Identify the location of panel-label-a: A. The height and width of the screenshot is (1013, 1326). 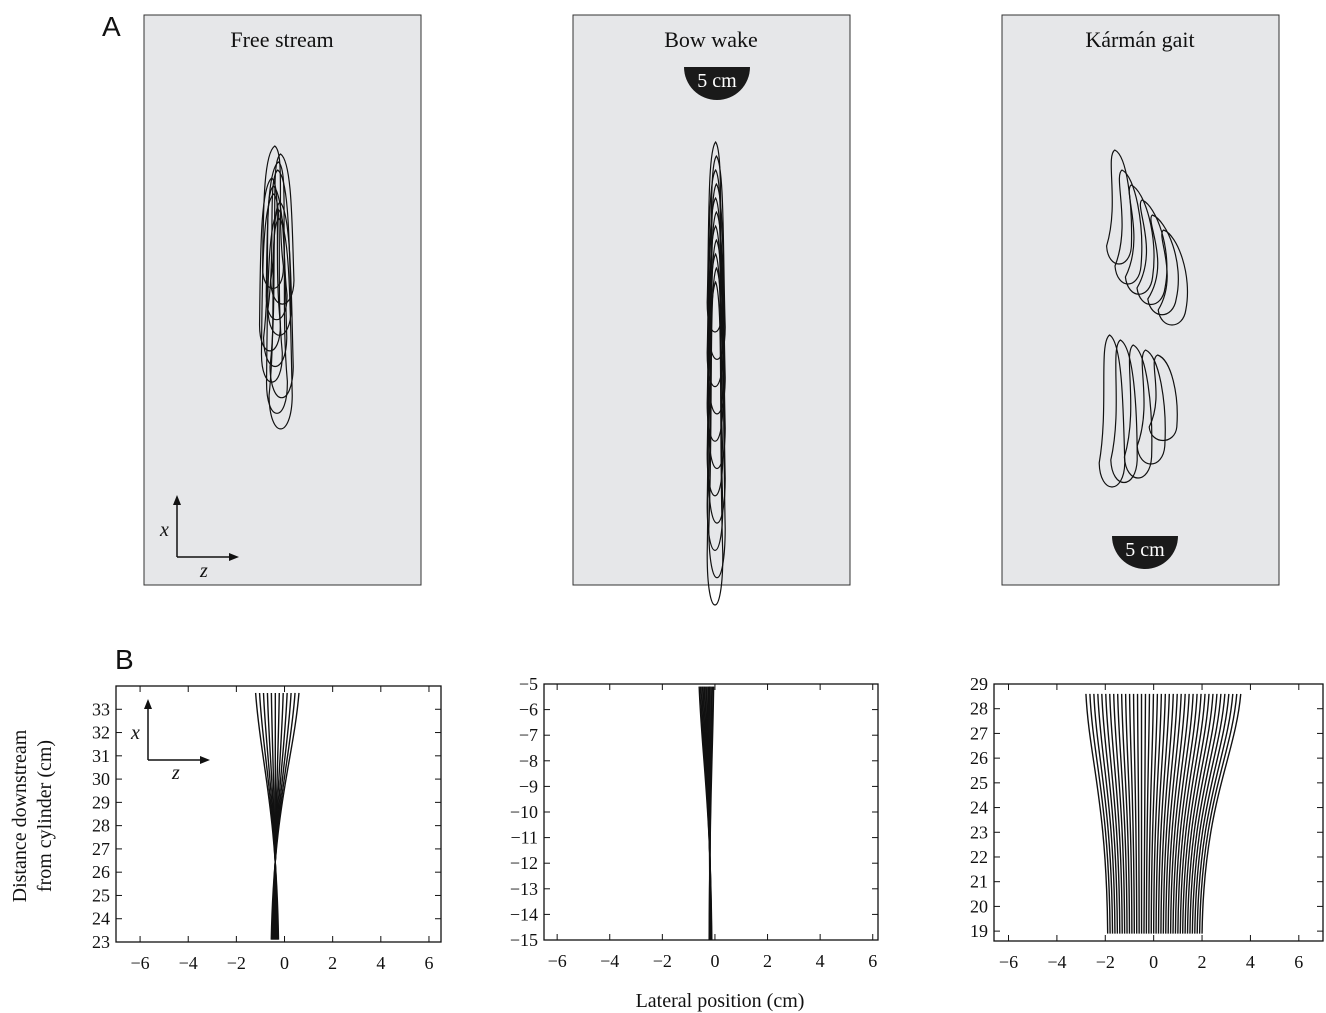
(111, 26).